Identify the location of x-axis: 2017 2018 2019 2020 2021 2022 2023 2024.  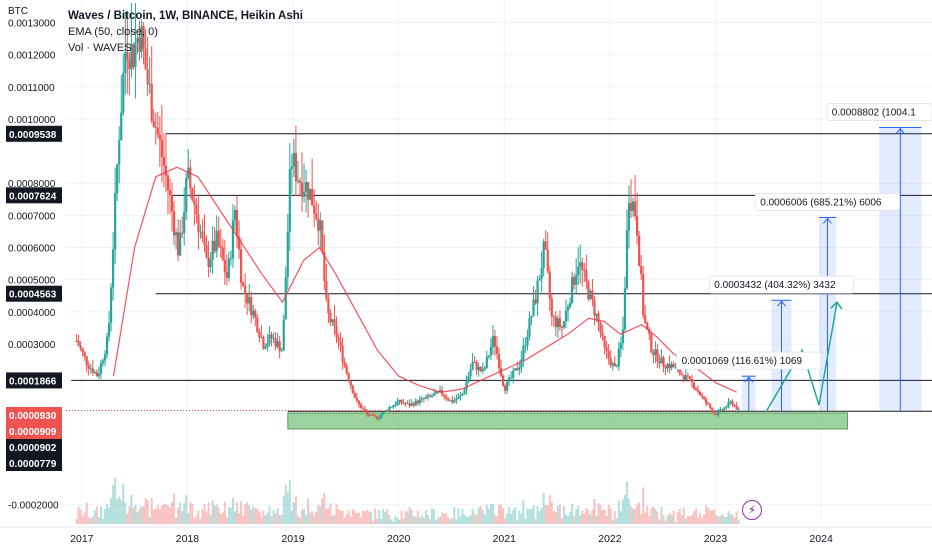
(466, 535).